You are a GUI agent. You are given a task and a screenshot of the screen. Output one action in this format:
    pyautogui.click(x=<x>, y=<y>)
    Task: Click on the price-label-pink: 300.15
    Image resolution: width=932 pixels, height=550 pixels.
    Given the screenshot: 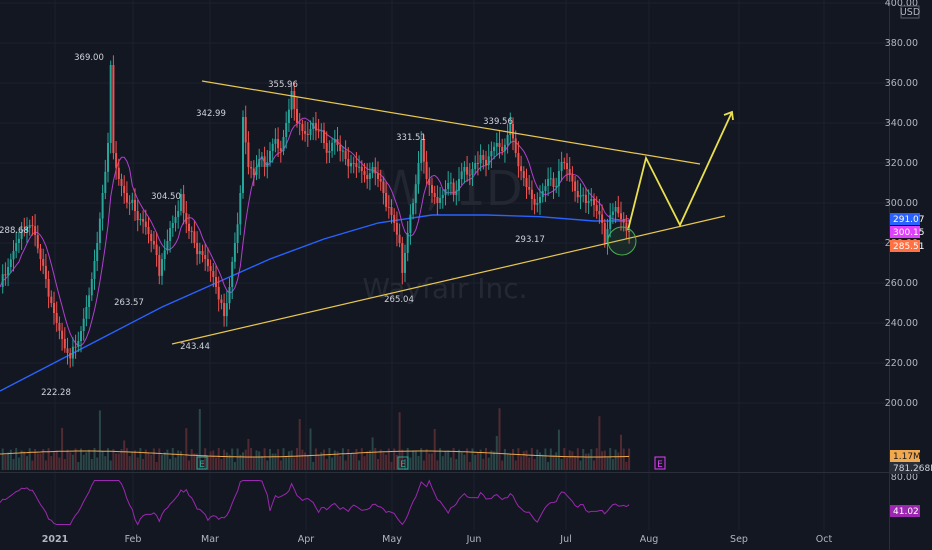 What is the action you would take?
    pyautogui.click(x=909, y=233)
    